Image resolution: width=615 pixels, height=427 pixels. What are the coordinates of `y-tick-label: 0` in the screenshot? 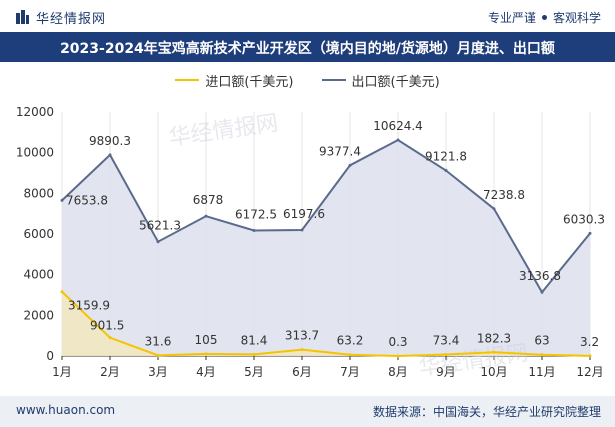 It's located at (50, 356).